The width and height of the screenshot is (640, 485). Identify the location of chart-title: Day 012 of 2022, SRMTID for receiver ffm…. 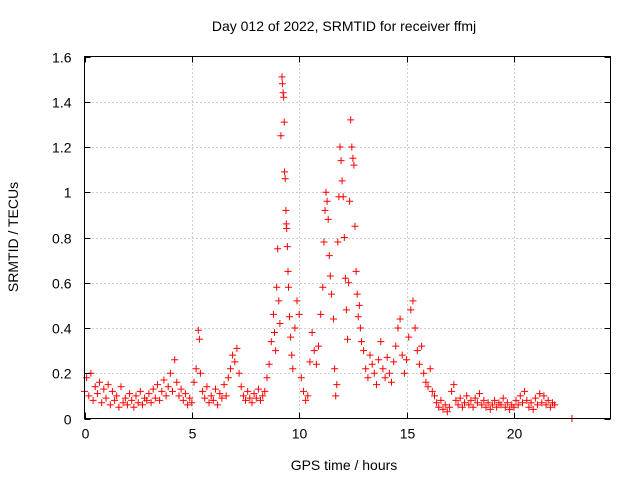
(344, 26).